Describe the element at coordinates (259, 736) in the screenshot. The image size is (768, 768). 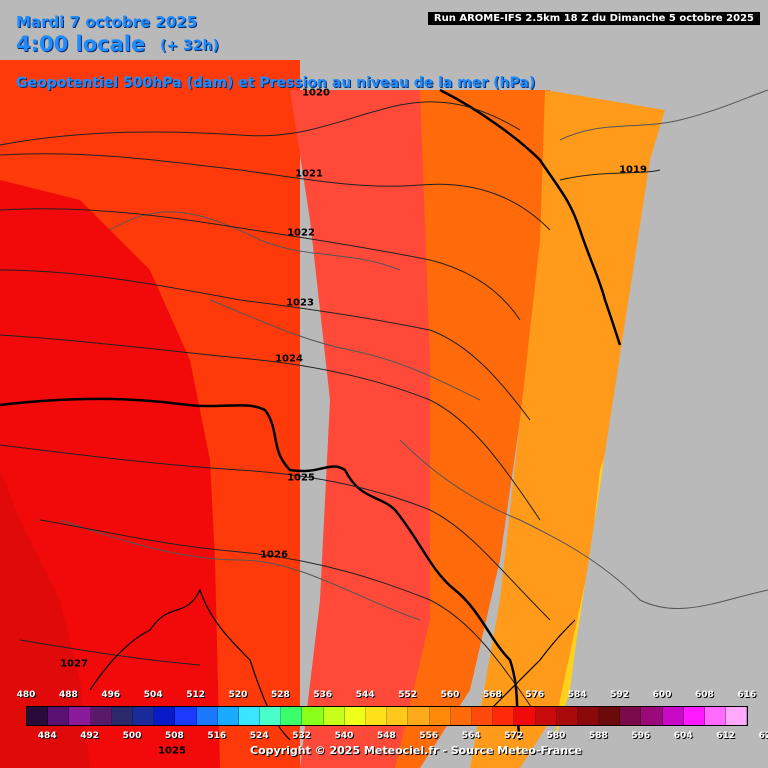
I see `legend-tick: 524` at that location.